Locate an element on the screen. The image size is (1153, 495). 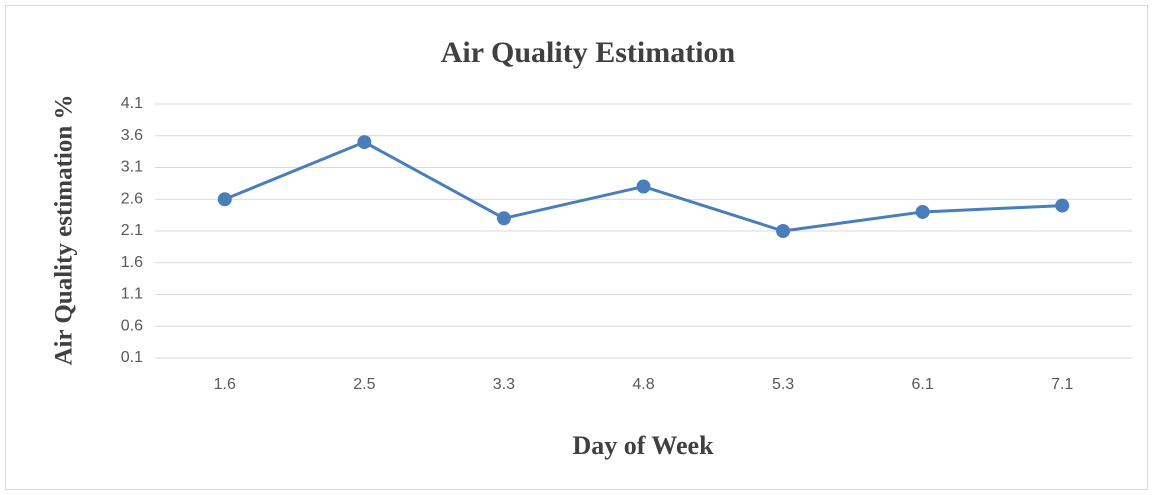
x-tick-label: 4.8 is located at coordinates (643, 384).